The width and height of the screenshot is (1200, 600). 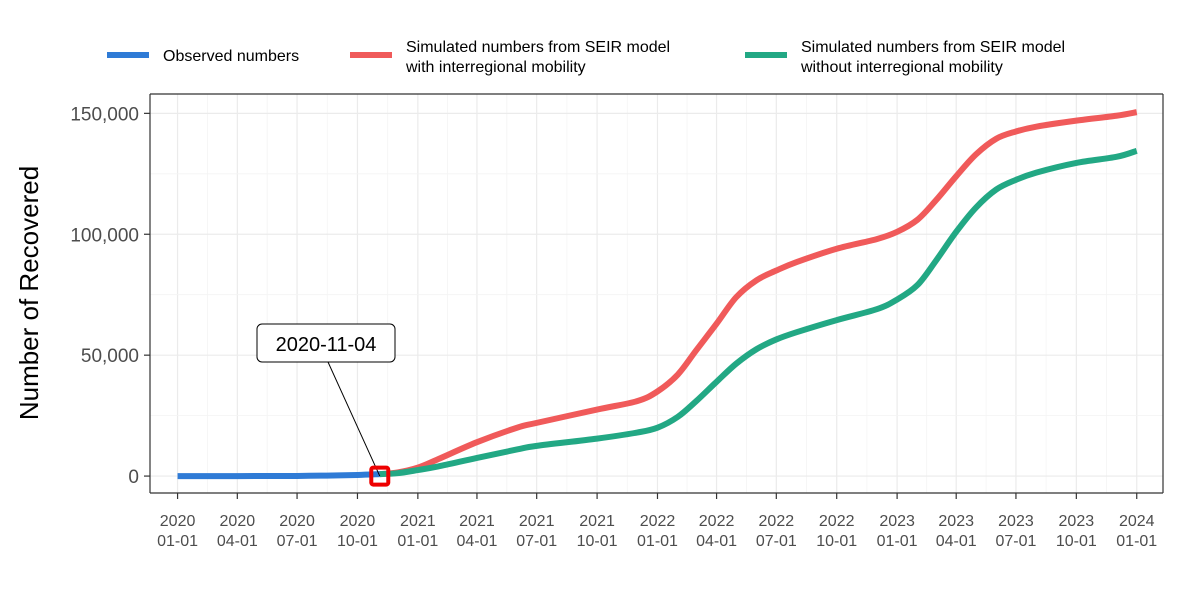 What do you see at coordinates (133, 477) in the screenshot?
I see `y-tick-label: 0` at bounding box center [133, 477].